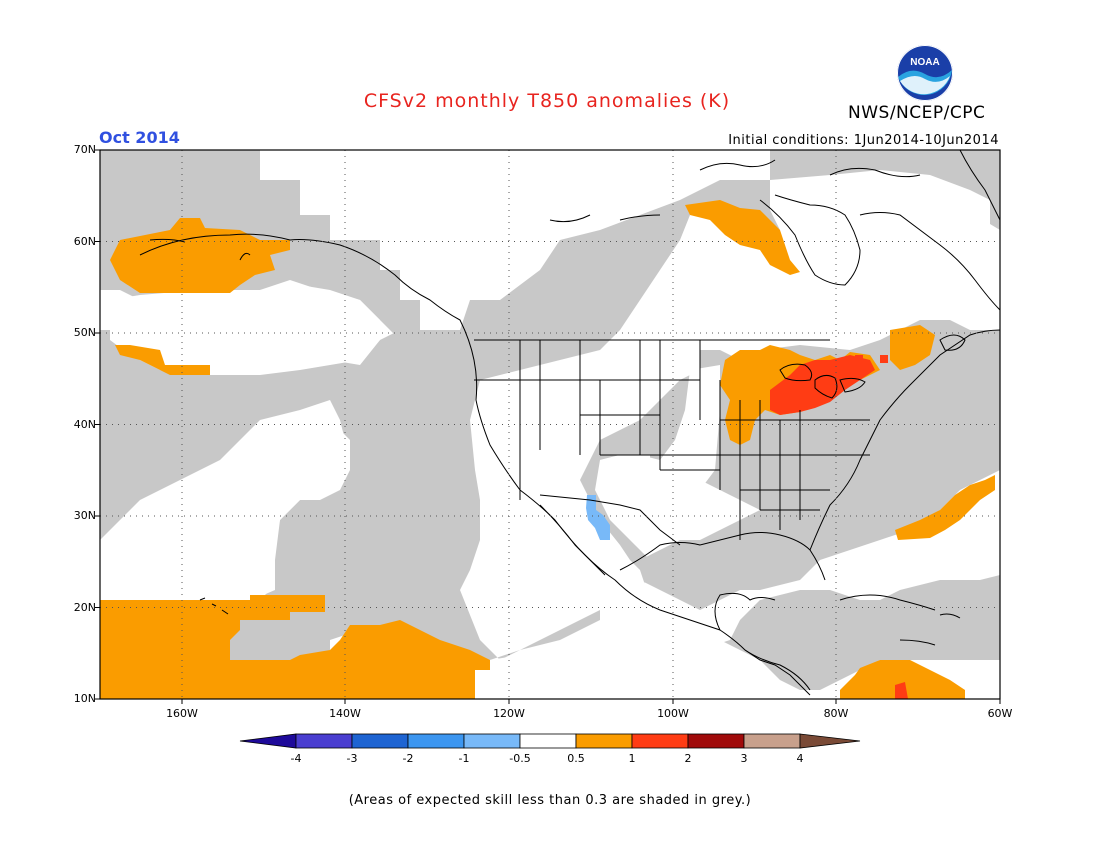 Image resolution: width=1100 pixels, height=850 pixels. What do you see at coordinates (84, 698) in the screenshot?
I see `lat-label: 10N` at bounding box center [84, 698].